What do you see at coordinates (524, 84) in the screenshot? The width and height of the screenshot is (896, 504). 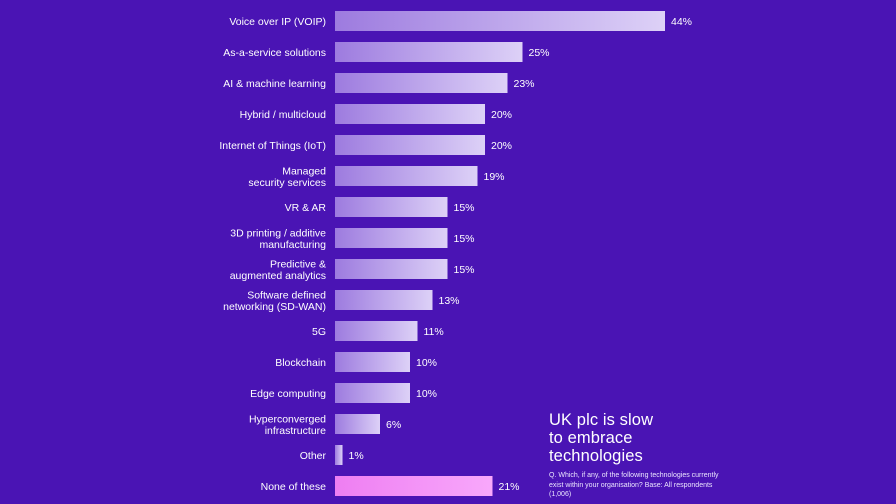 I see `bar-value-label: 23%` at bounding box center [524, 84].